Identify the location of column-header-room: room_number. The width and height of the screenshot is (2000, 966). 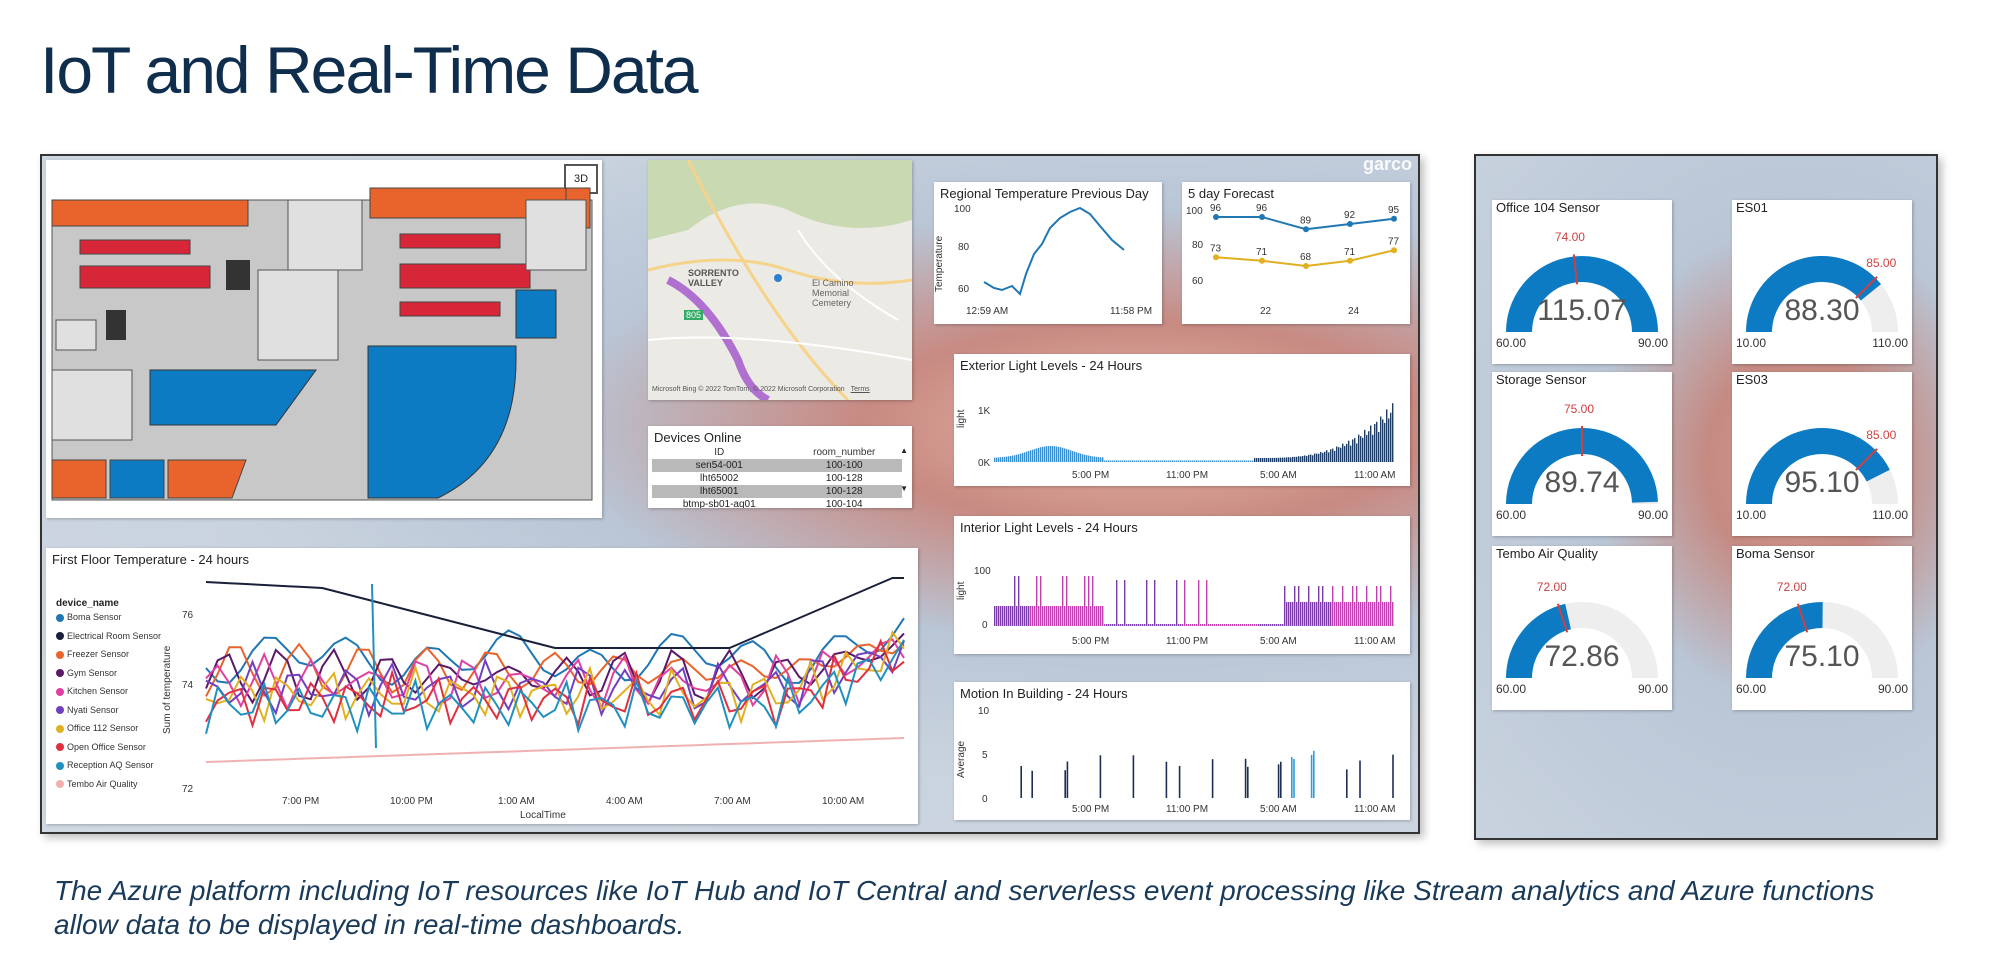
(844, 452).